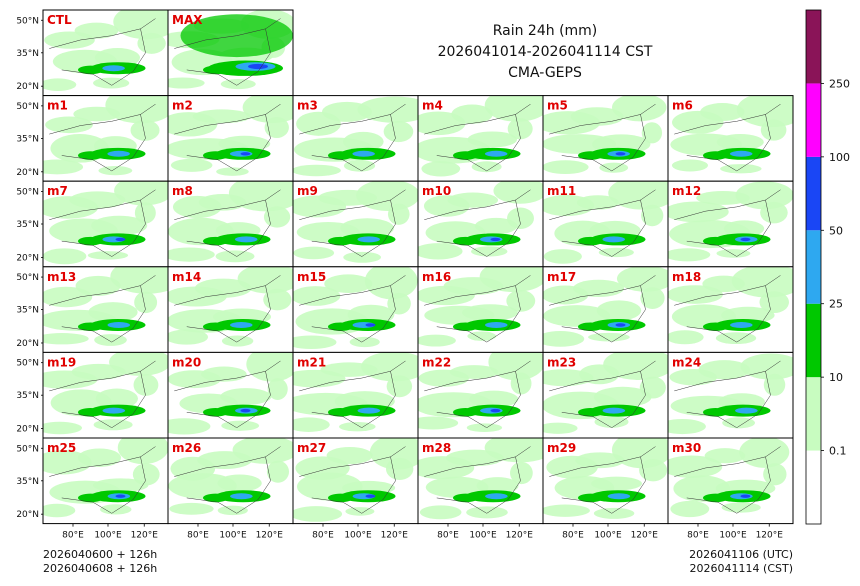  I want to click on panel-m19: m19, so click(105, 395).